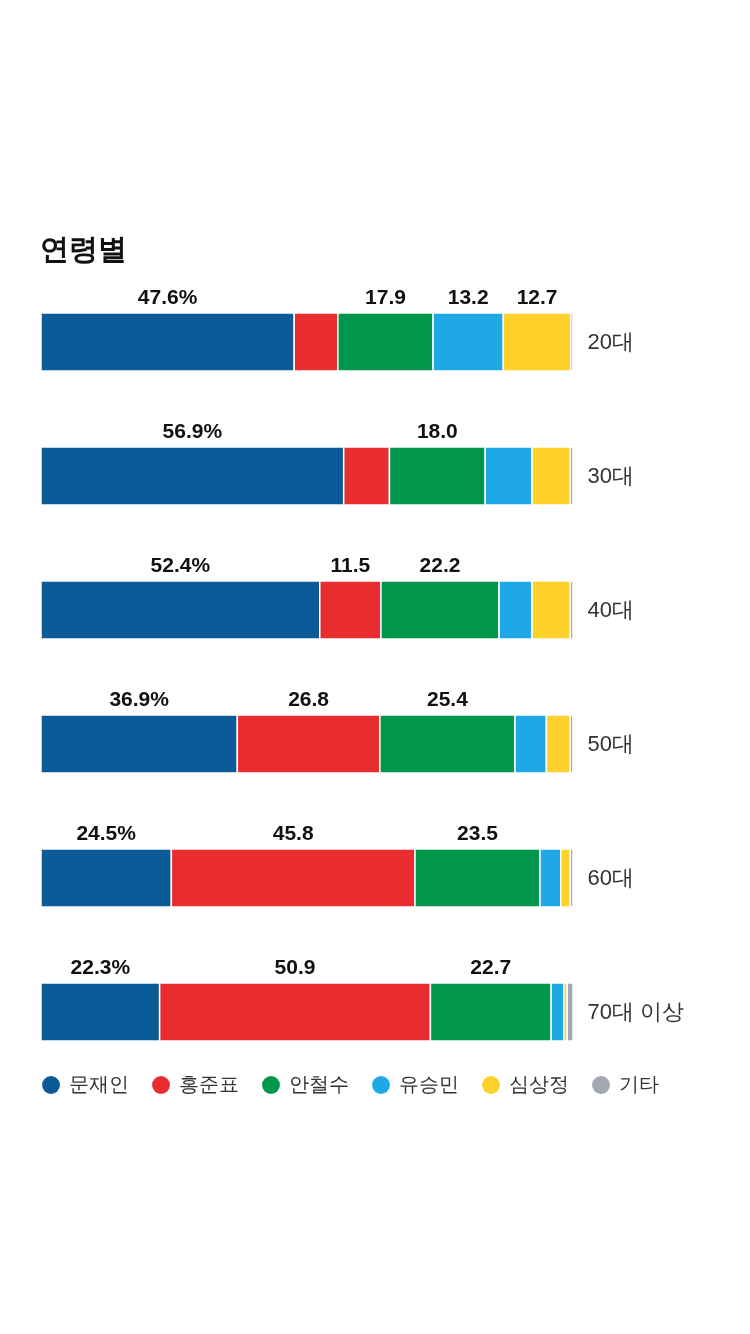 The width and height of the screenshot is (750, 1334). What do you see at coordinates (610, 743) in the screenshot?
I see `y-tick-label: 50대` at bounding box center [610, 743].